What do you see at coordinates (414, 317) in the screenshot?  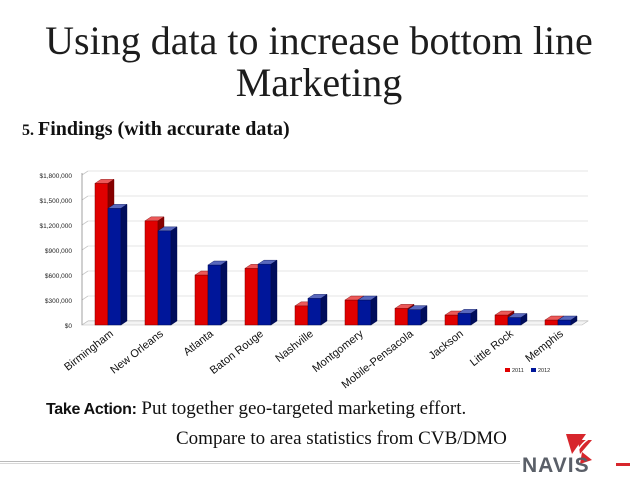 I see `bar-2012-mobile-pensacola` at bounding box center [414, 317].